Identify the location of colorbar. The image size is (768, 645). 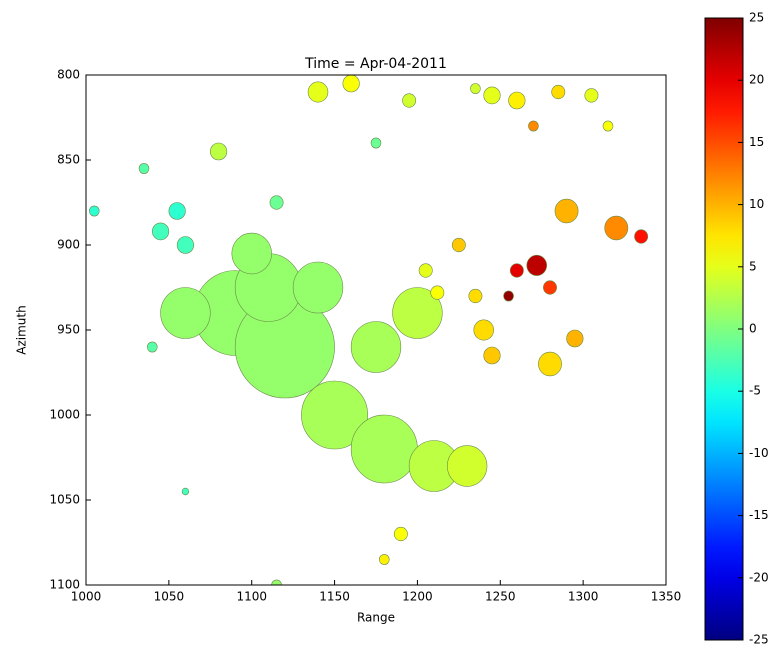
(724, 329).